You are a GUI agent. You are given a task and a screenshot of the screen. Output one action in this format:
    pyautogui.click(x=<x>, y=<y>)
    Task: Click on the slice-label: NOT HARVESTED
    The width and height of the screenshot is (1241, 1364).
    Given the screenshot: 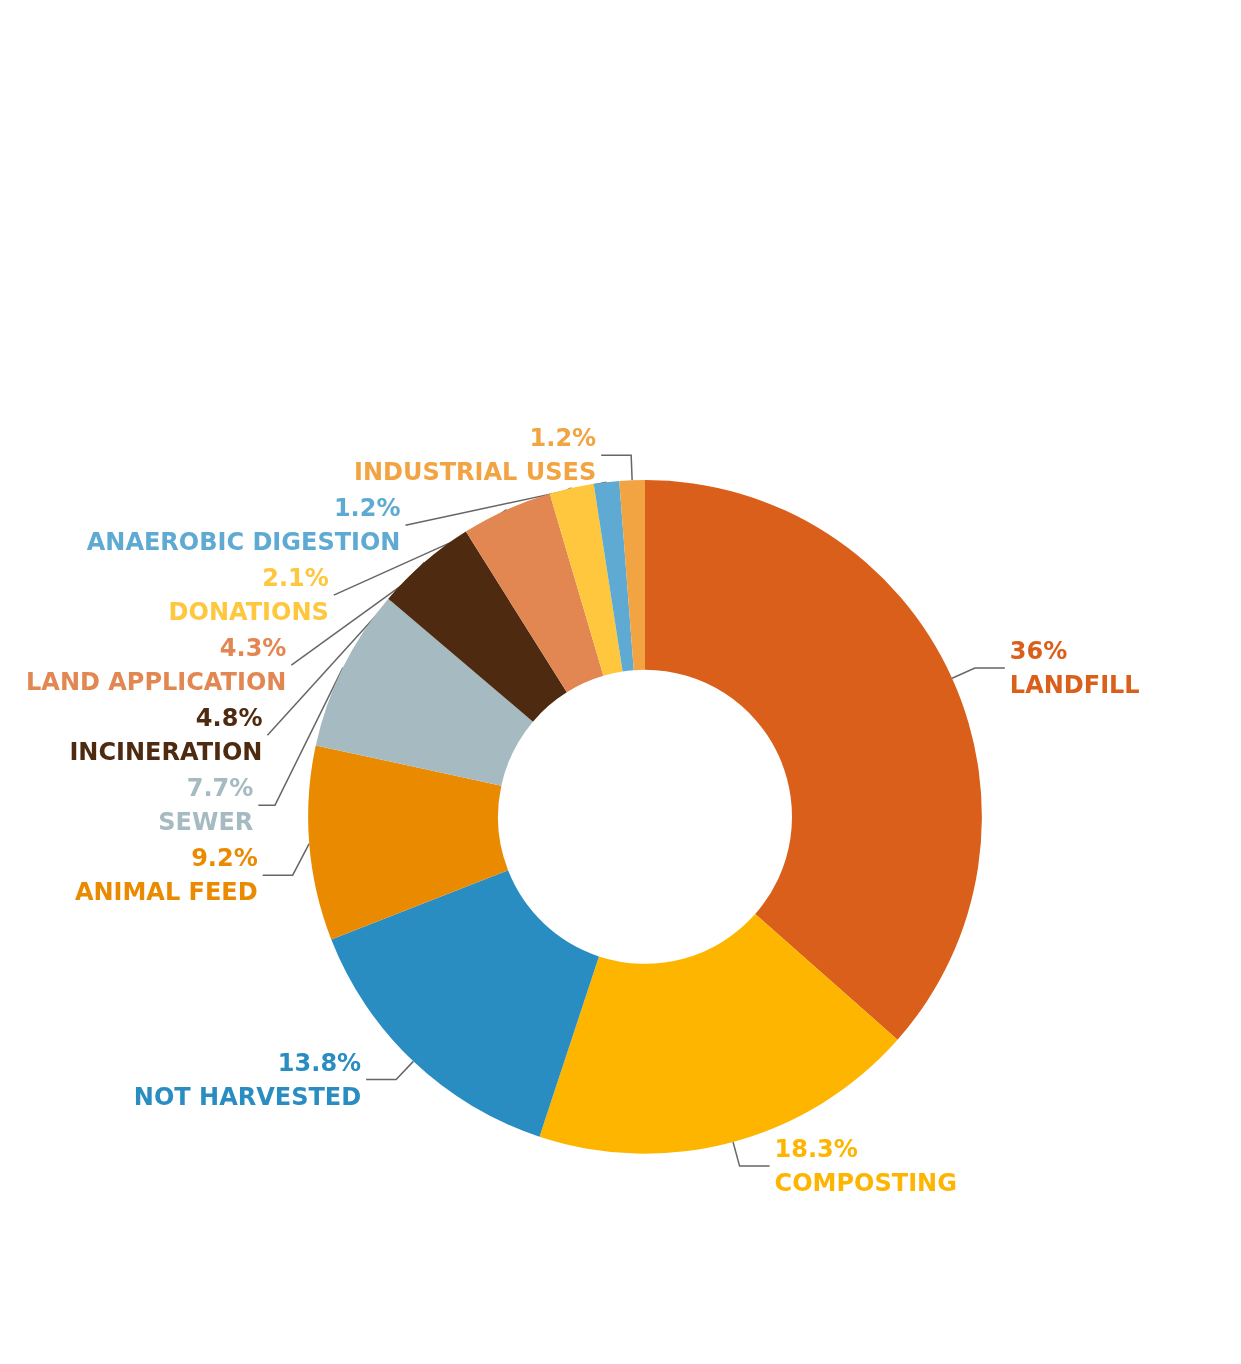 What is the action you would take?
    pyautogui.click(x=247, y=1096)
    